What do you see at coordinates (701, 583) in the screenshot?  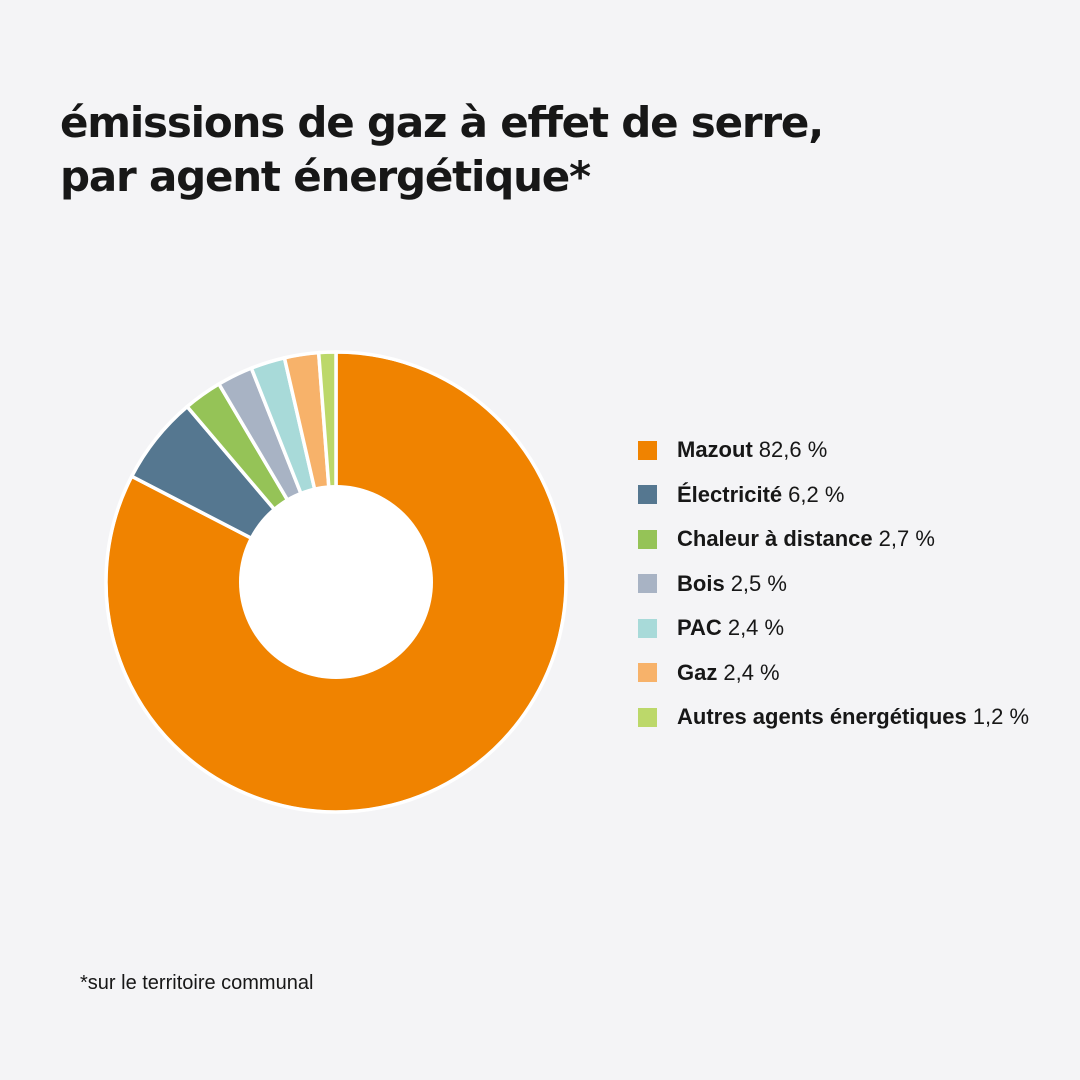 I see `legend-label: Bois` at bounding box center [701, 583].